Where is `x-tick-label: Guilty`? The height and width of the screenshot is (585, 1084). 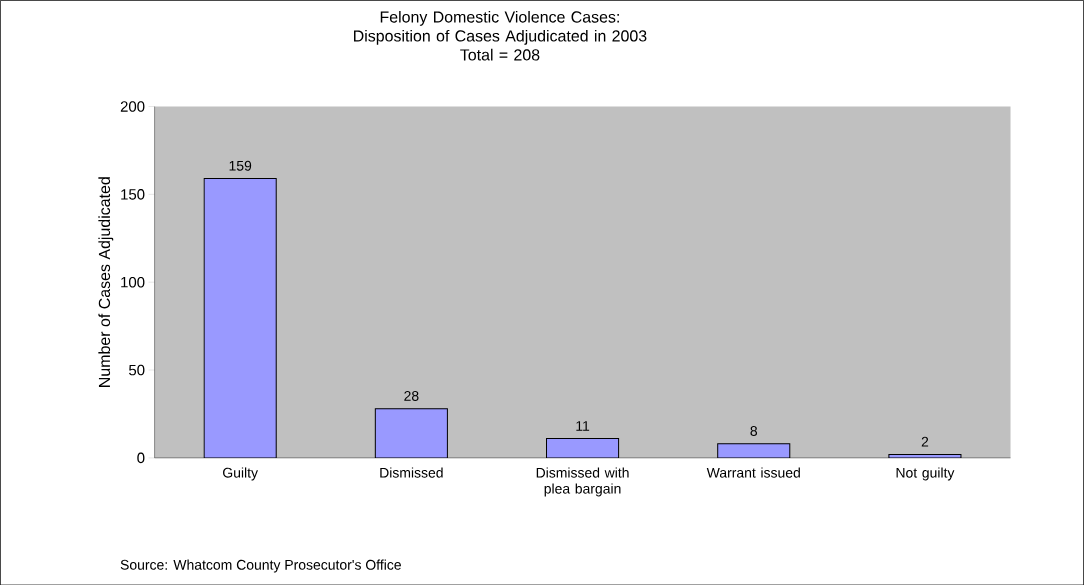 x-tick-label: Guilty is located at coordinates (240, 474).